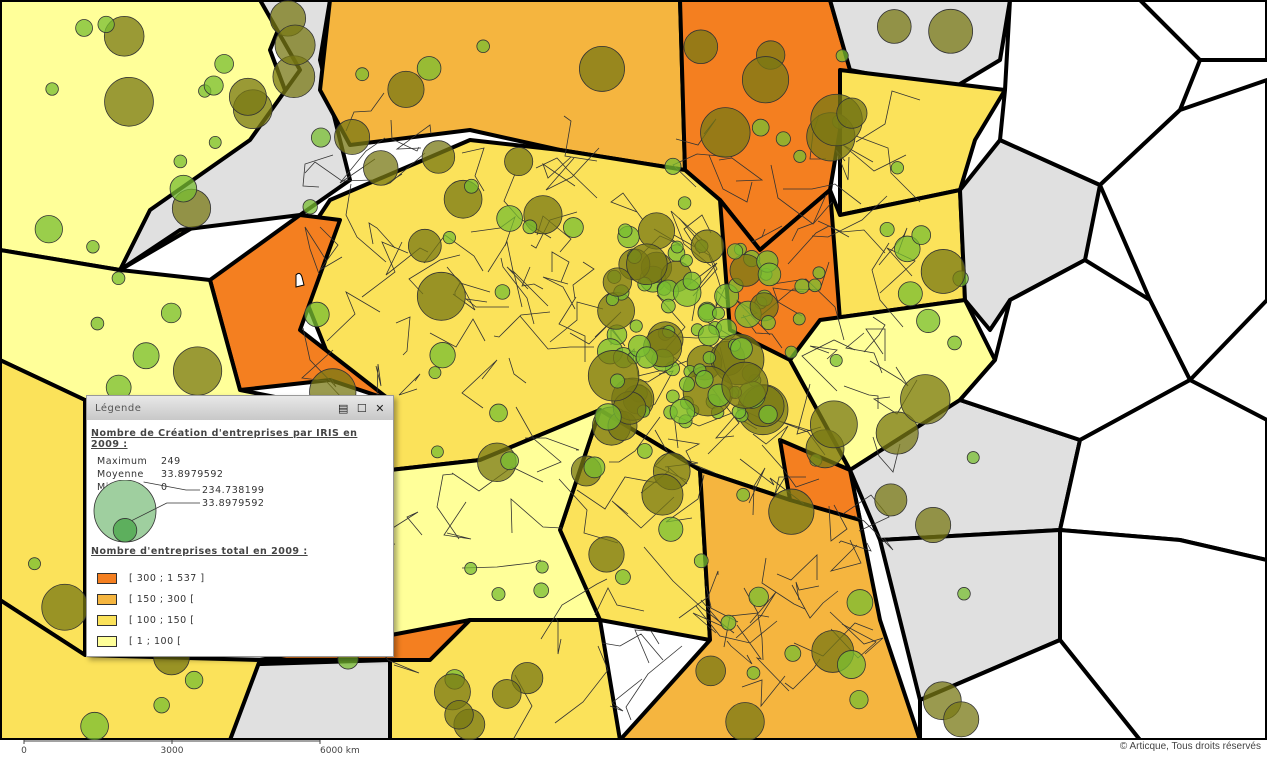 The image size is (1267, 760). I want to click on class-row: [ 100 ; 150 [, so click(151, 620).